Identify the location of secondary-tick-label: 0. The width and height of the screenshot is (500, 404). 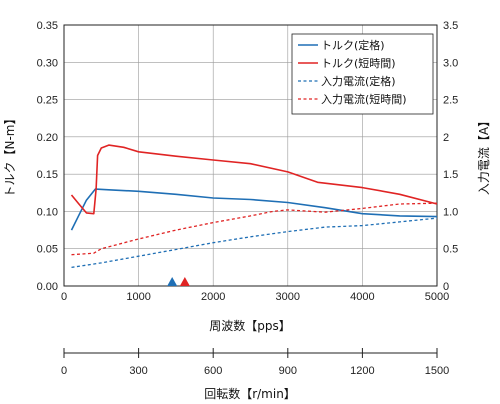
(64, 371).